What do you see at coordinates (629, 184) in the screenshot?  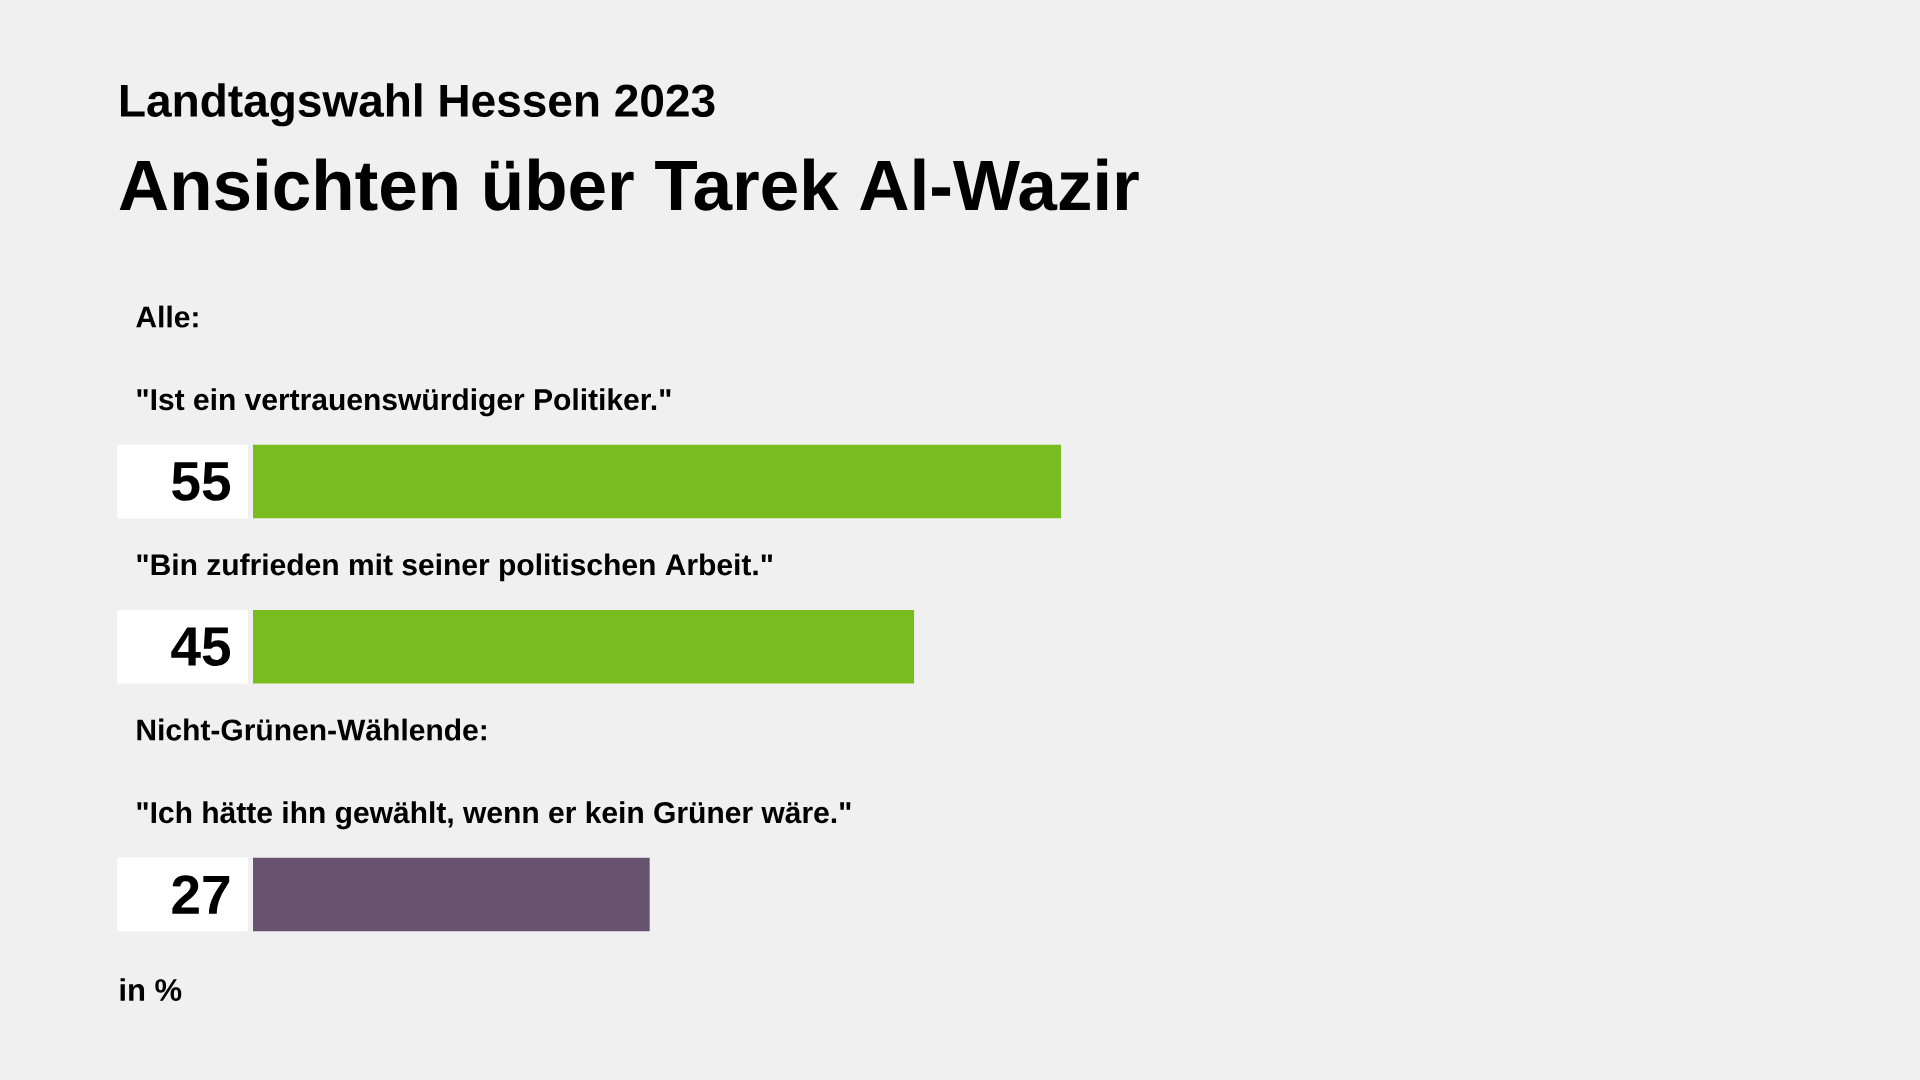 I see `chart-title: Ansichten über Tarek Al-Wazir` at bounding box center [629, 184].